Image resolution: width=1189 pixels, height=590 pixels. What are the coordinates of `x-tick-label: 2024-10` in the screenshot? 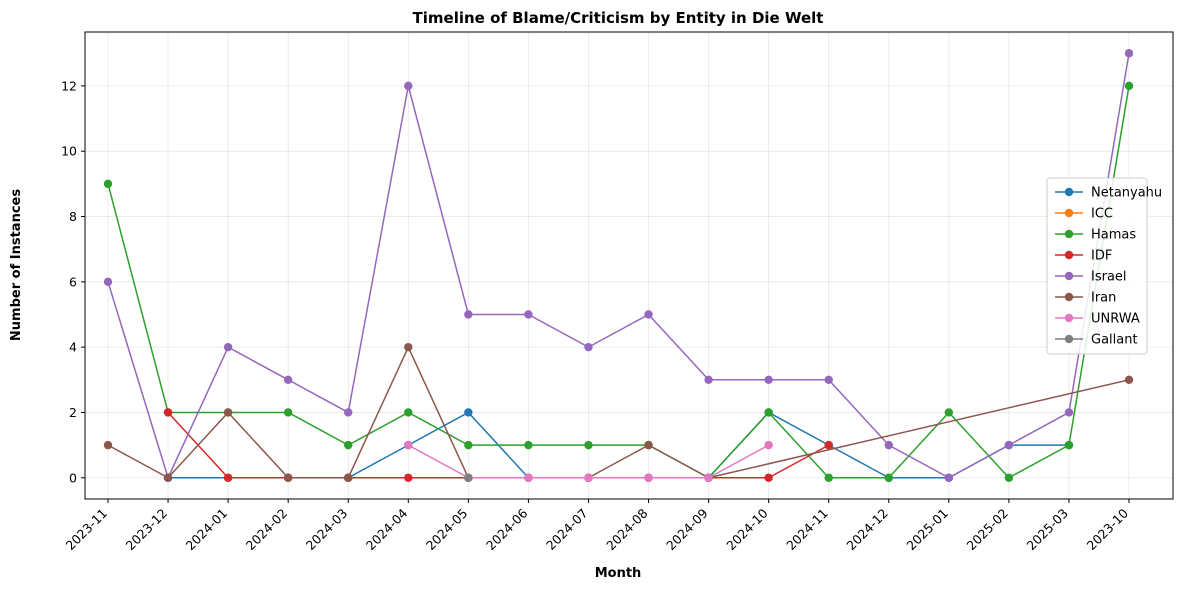 It's located at (747, 529).